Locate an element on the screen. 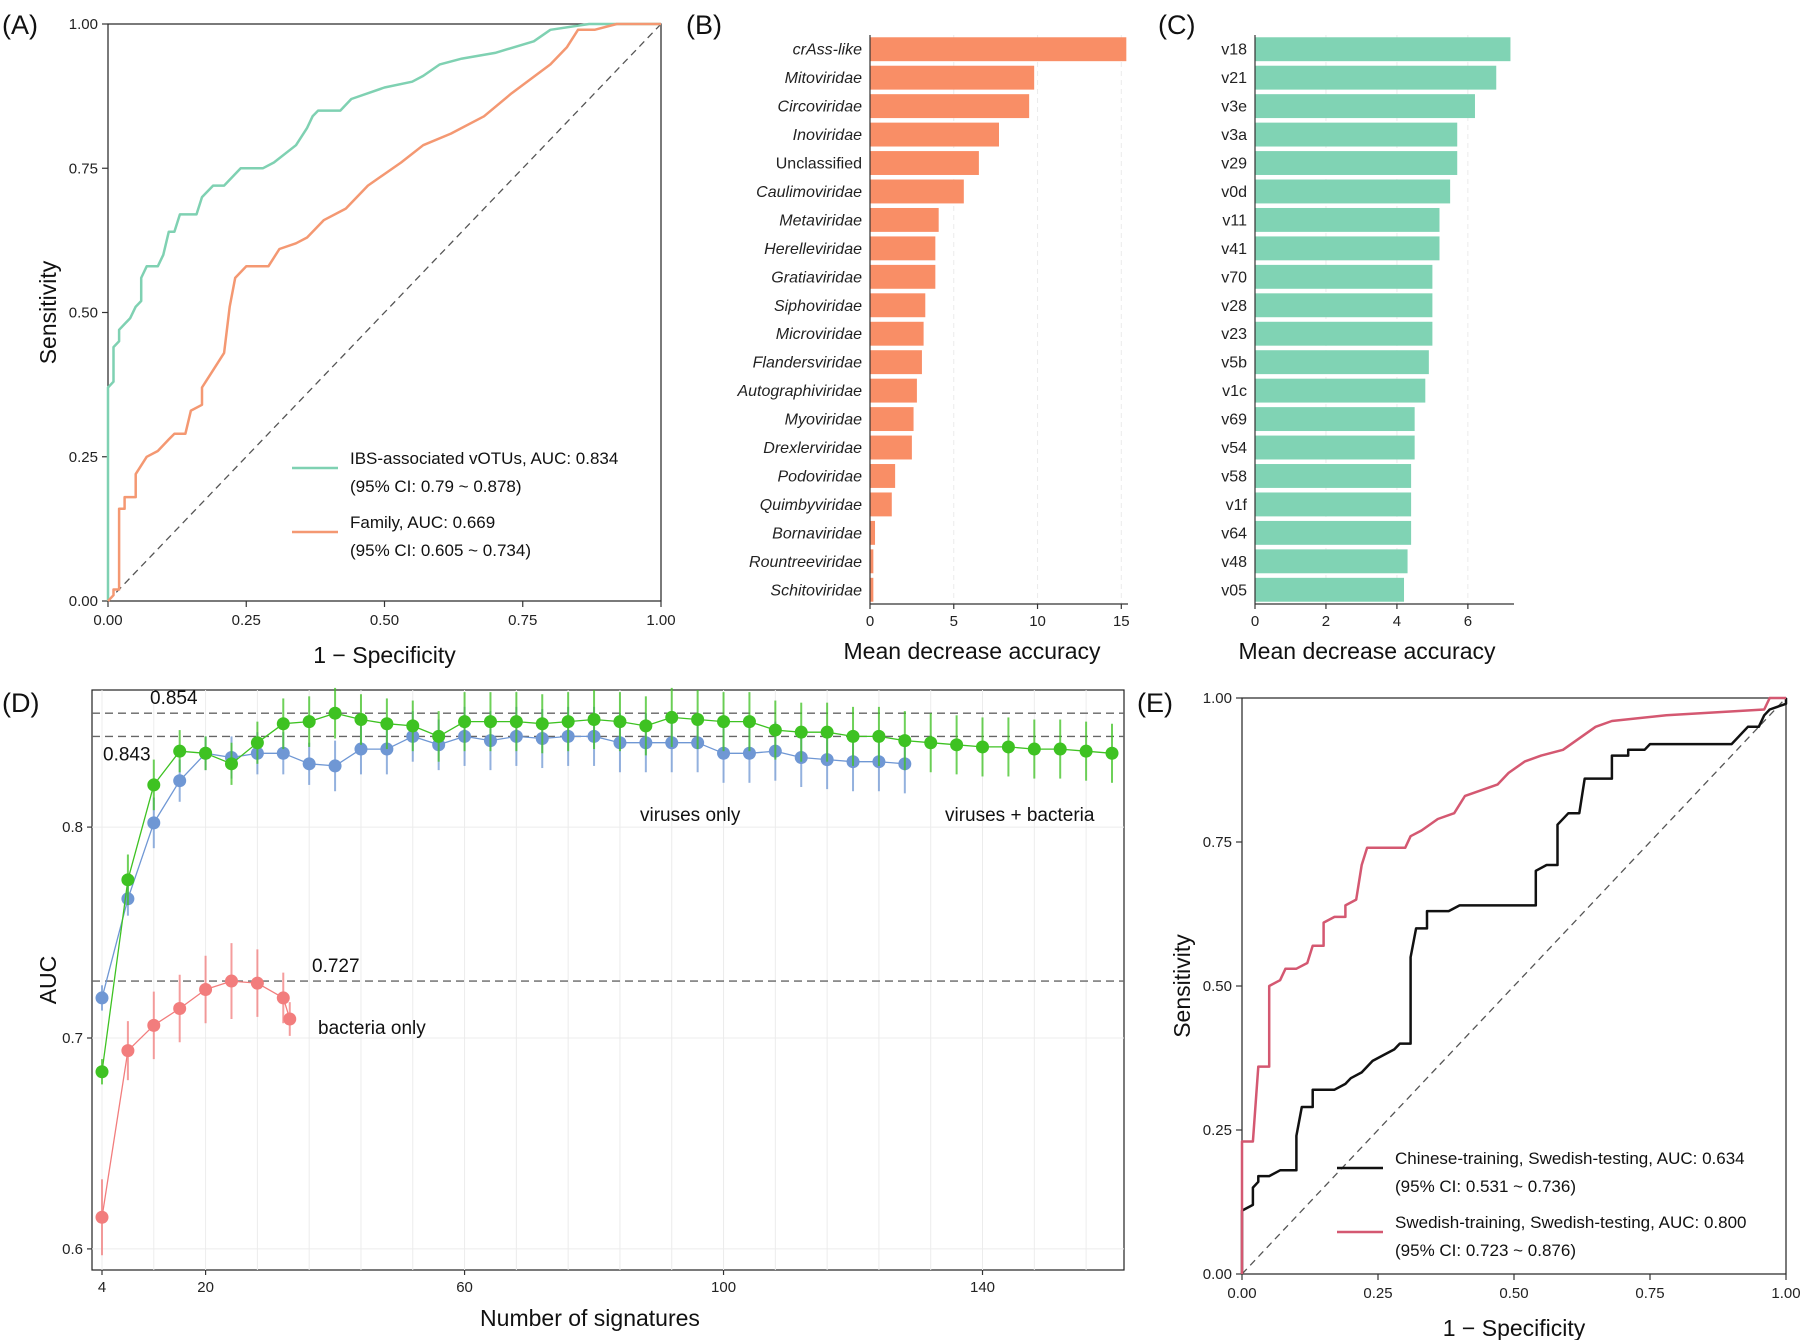 Image resolution: width=1810 pixels, height=1340 pixels. reference-diagonal is located at coordinates (1514, 986).